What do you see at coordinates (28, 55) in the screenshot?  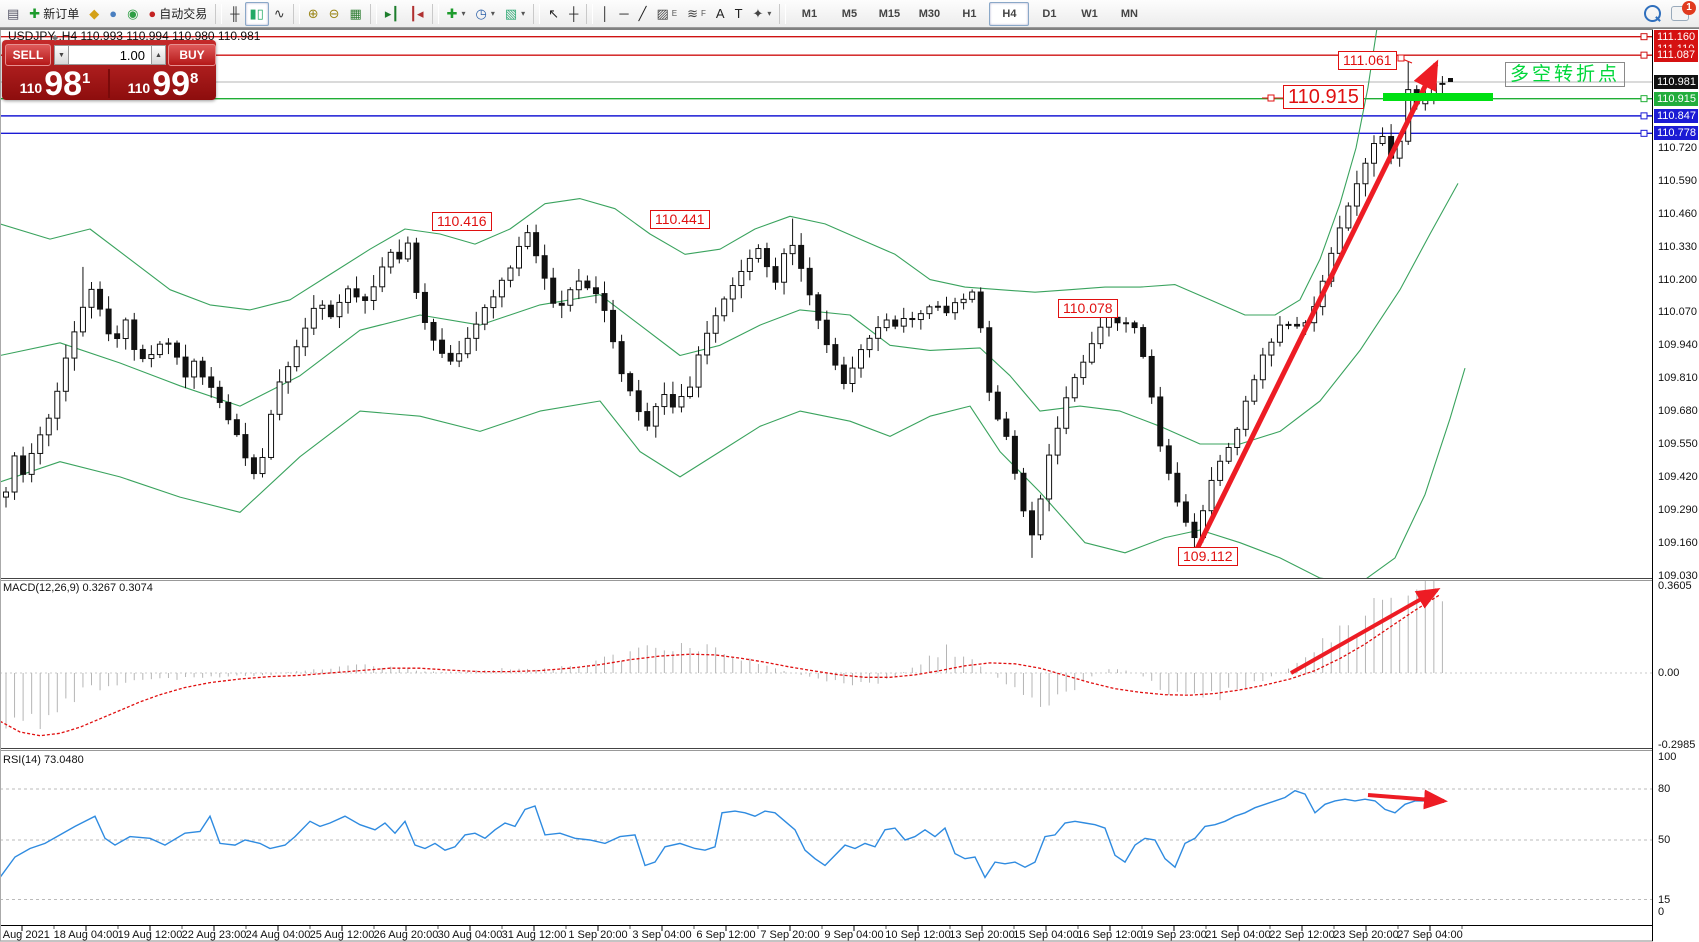 I see `sell-button: SELL` at bounding box center [28, 55].